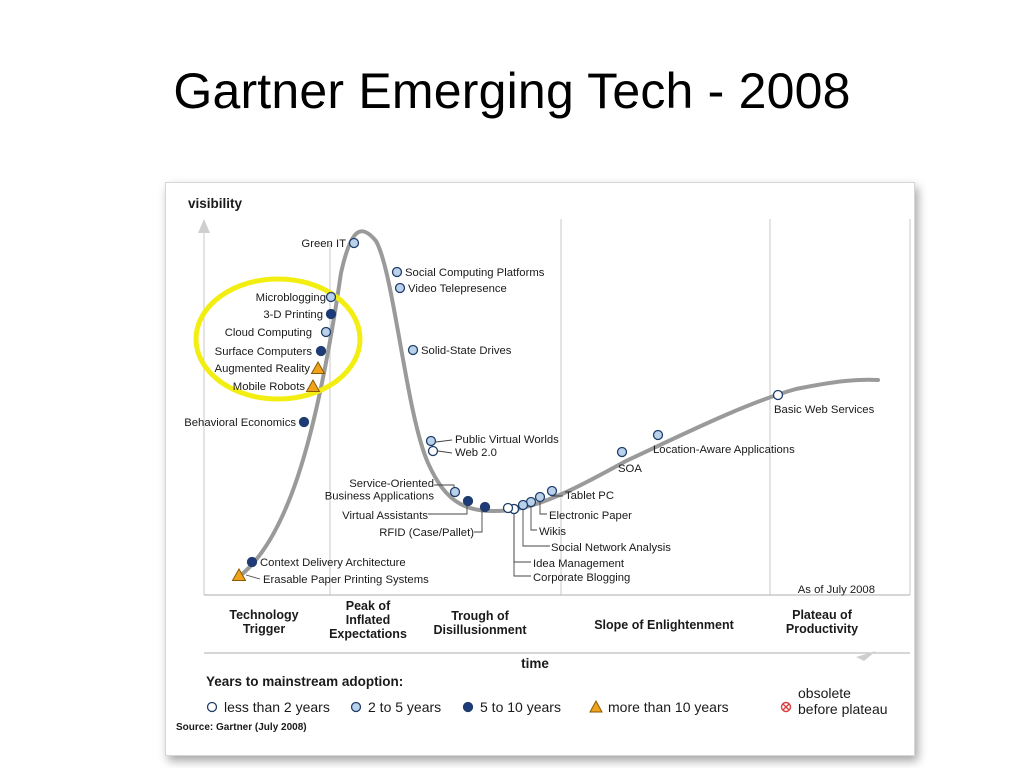 The width and height of the screenshot is (1024, 768). I want to click on phase-label: Plateau of Productivity, so click(822, 622).